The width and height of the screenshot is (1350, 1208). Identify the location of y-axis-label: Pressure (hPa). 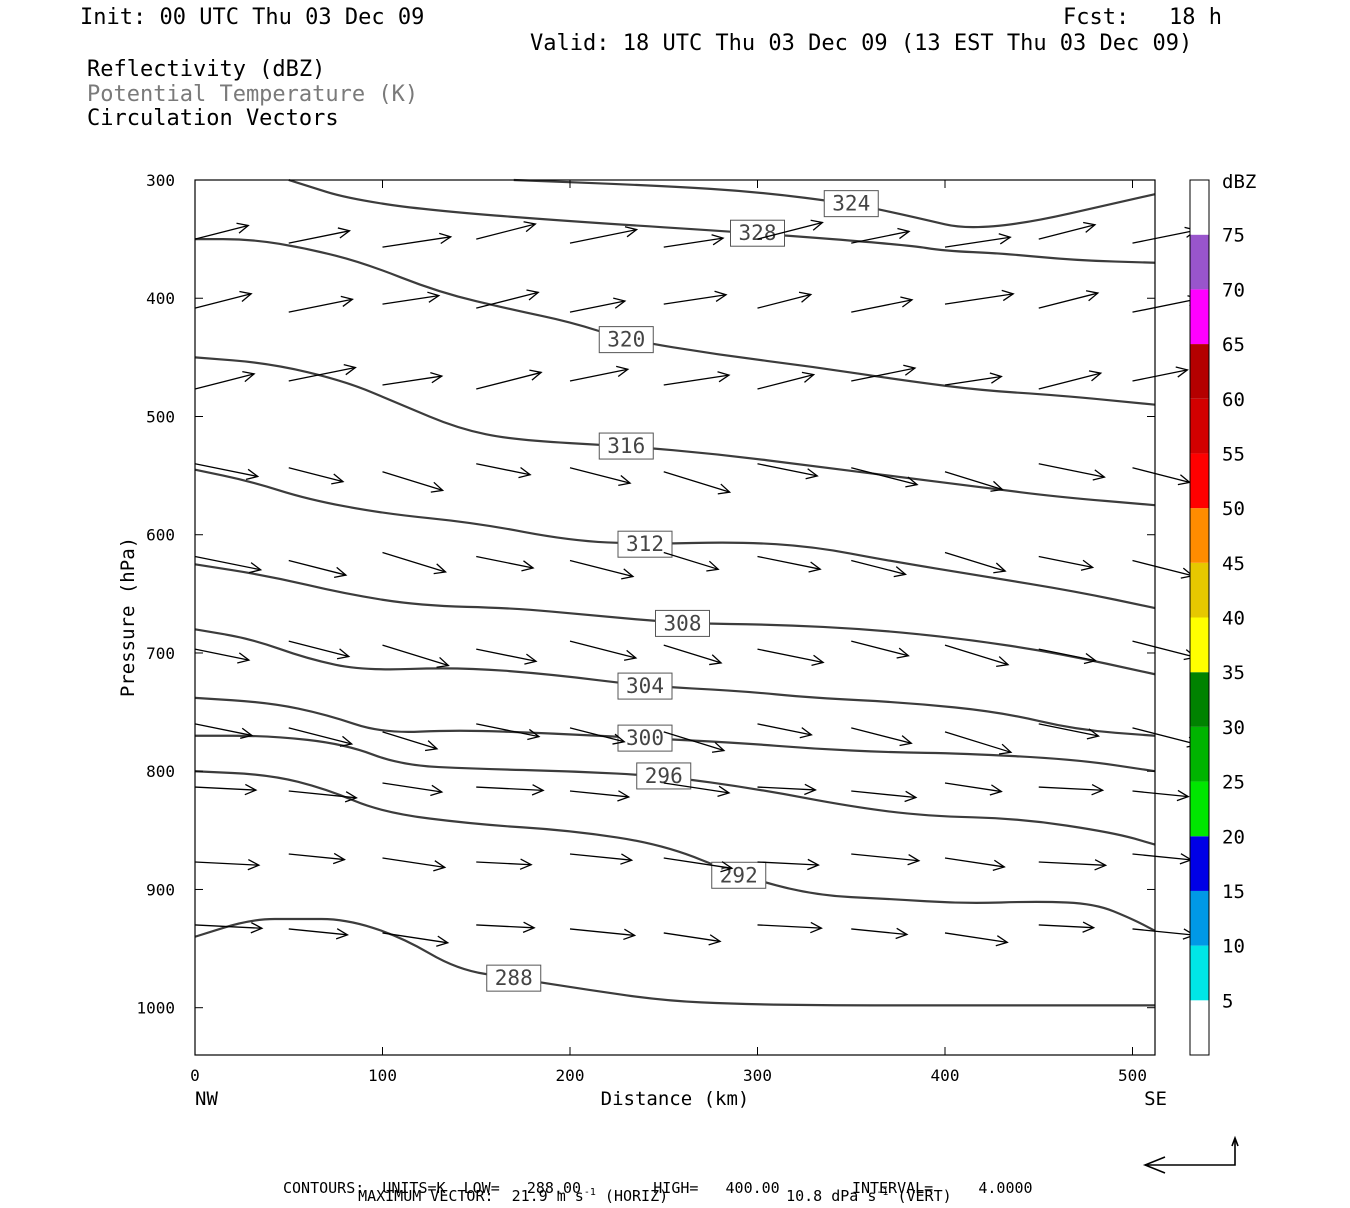
(128, 617).